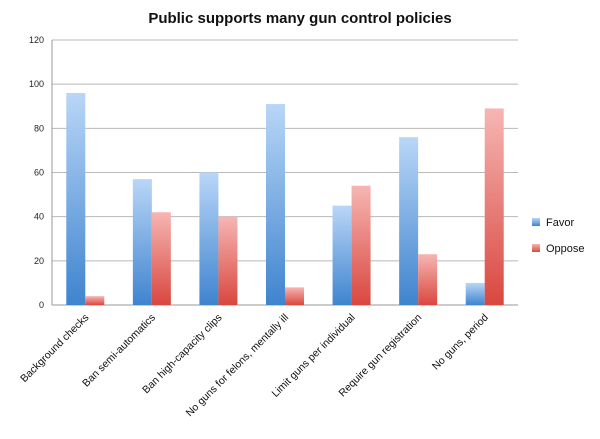  What do you see at coordinates (460, 342) in the screenshot?
I see `x-category-label: No guns, period` at bounding box center [460, 342].